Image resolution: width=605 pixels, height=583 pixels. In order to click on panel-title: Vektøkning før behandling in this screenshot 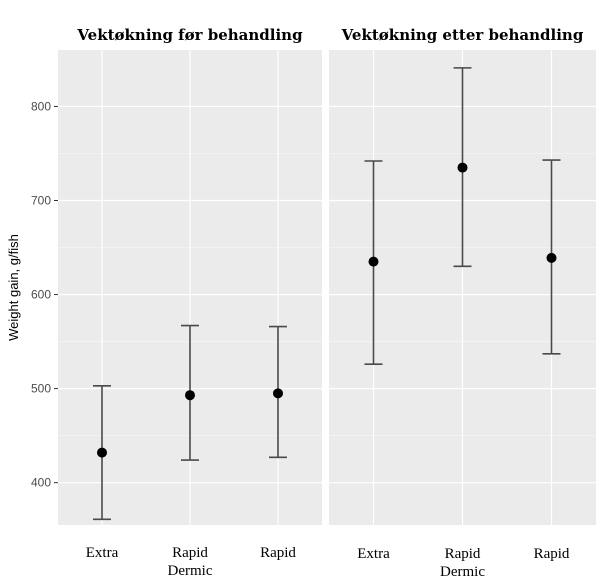, I will do `click(189, 35)`.